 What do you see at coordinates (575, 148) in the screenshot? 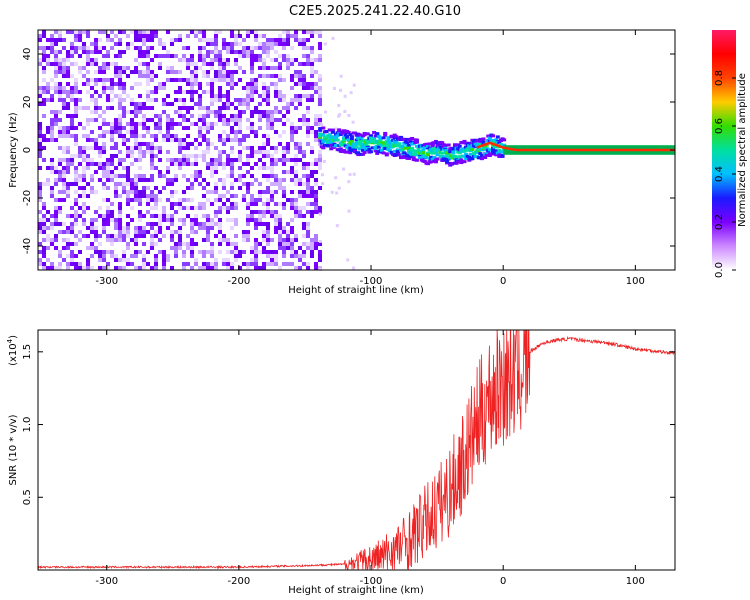
I see `doppler-trace` at bounding box center [575, 148].